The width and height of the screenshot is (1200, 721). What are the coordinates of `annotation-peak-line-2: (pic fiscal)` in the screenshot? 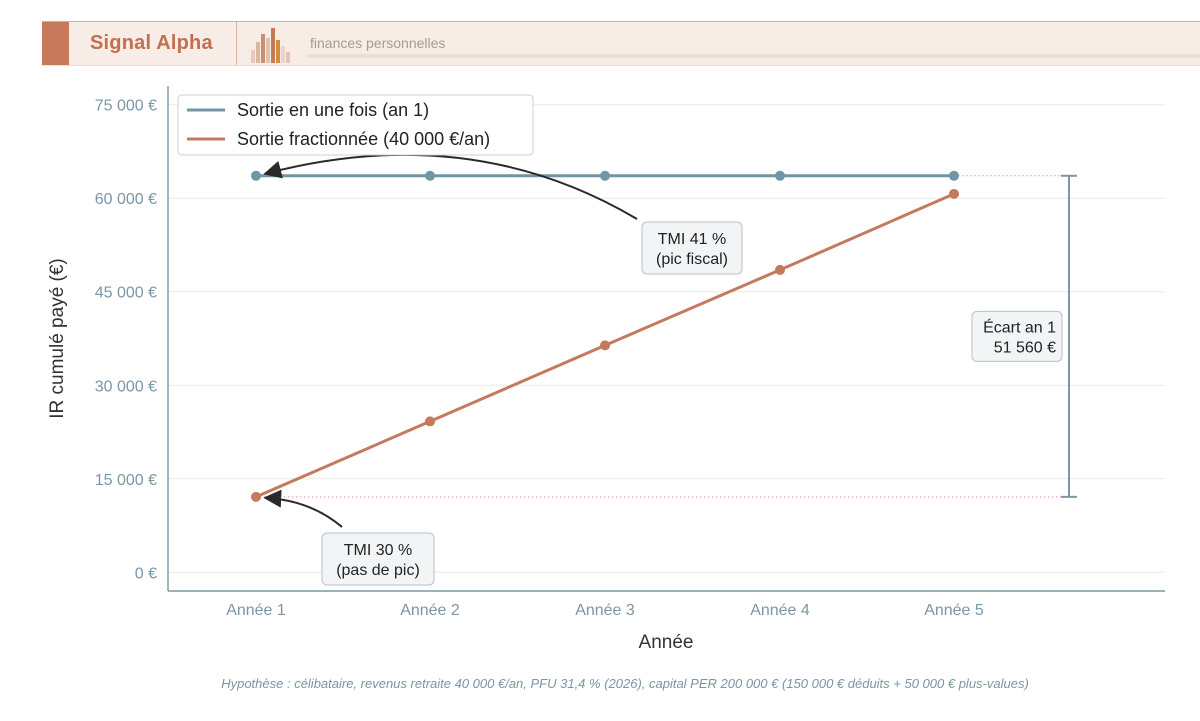 It's located at (692, 259).